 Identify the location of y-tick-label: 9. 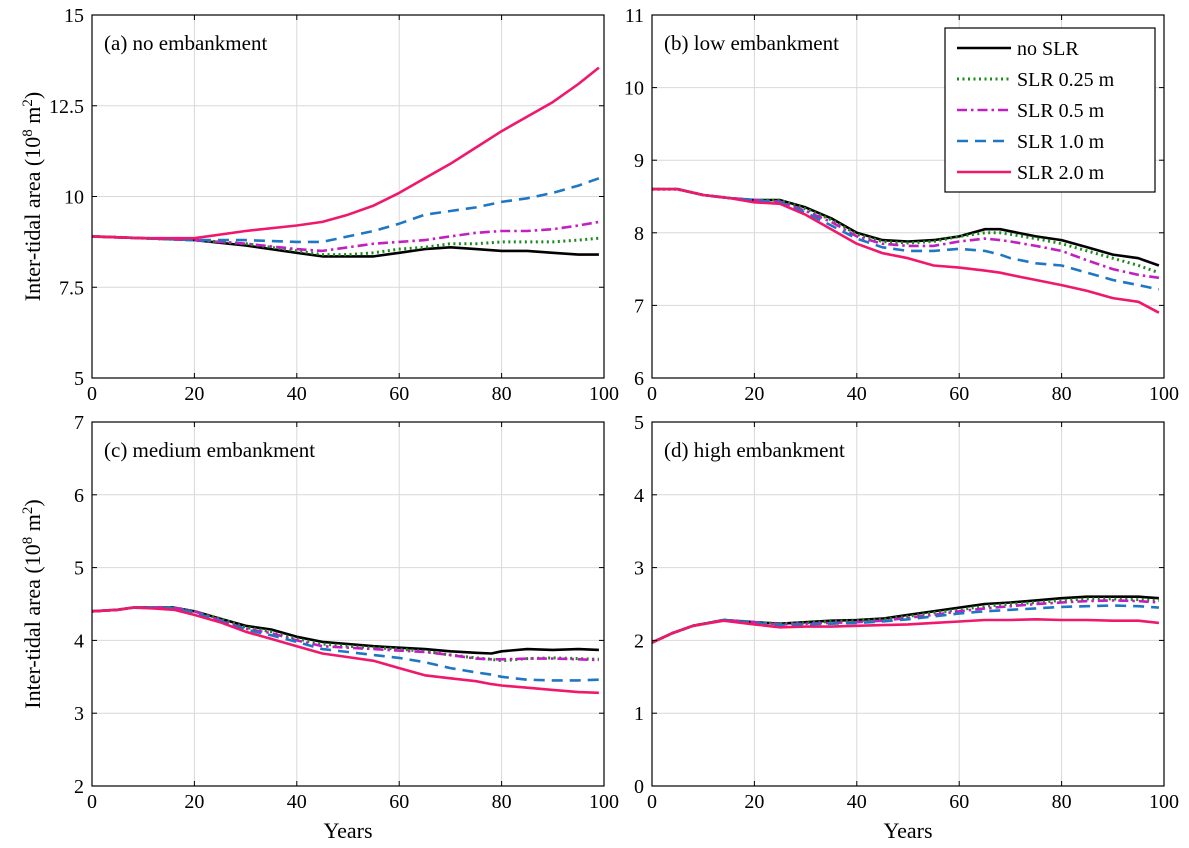
(639, 161).